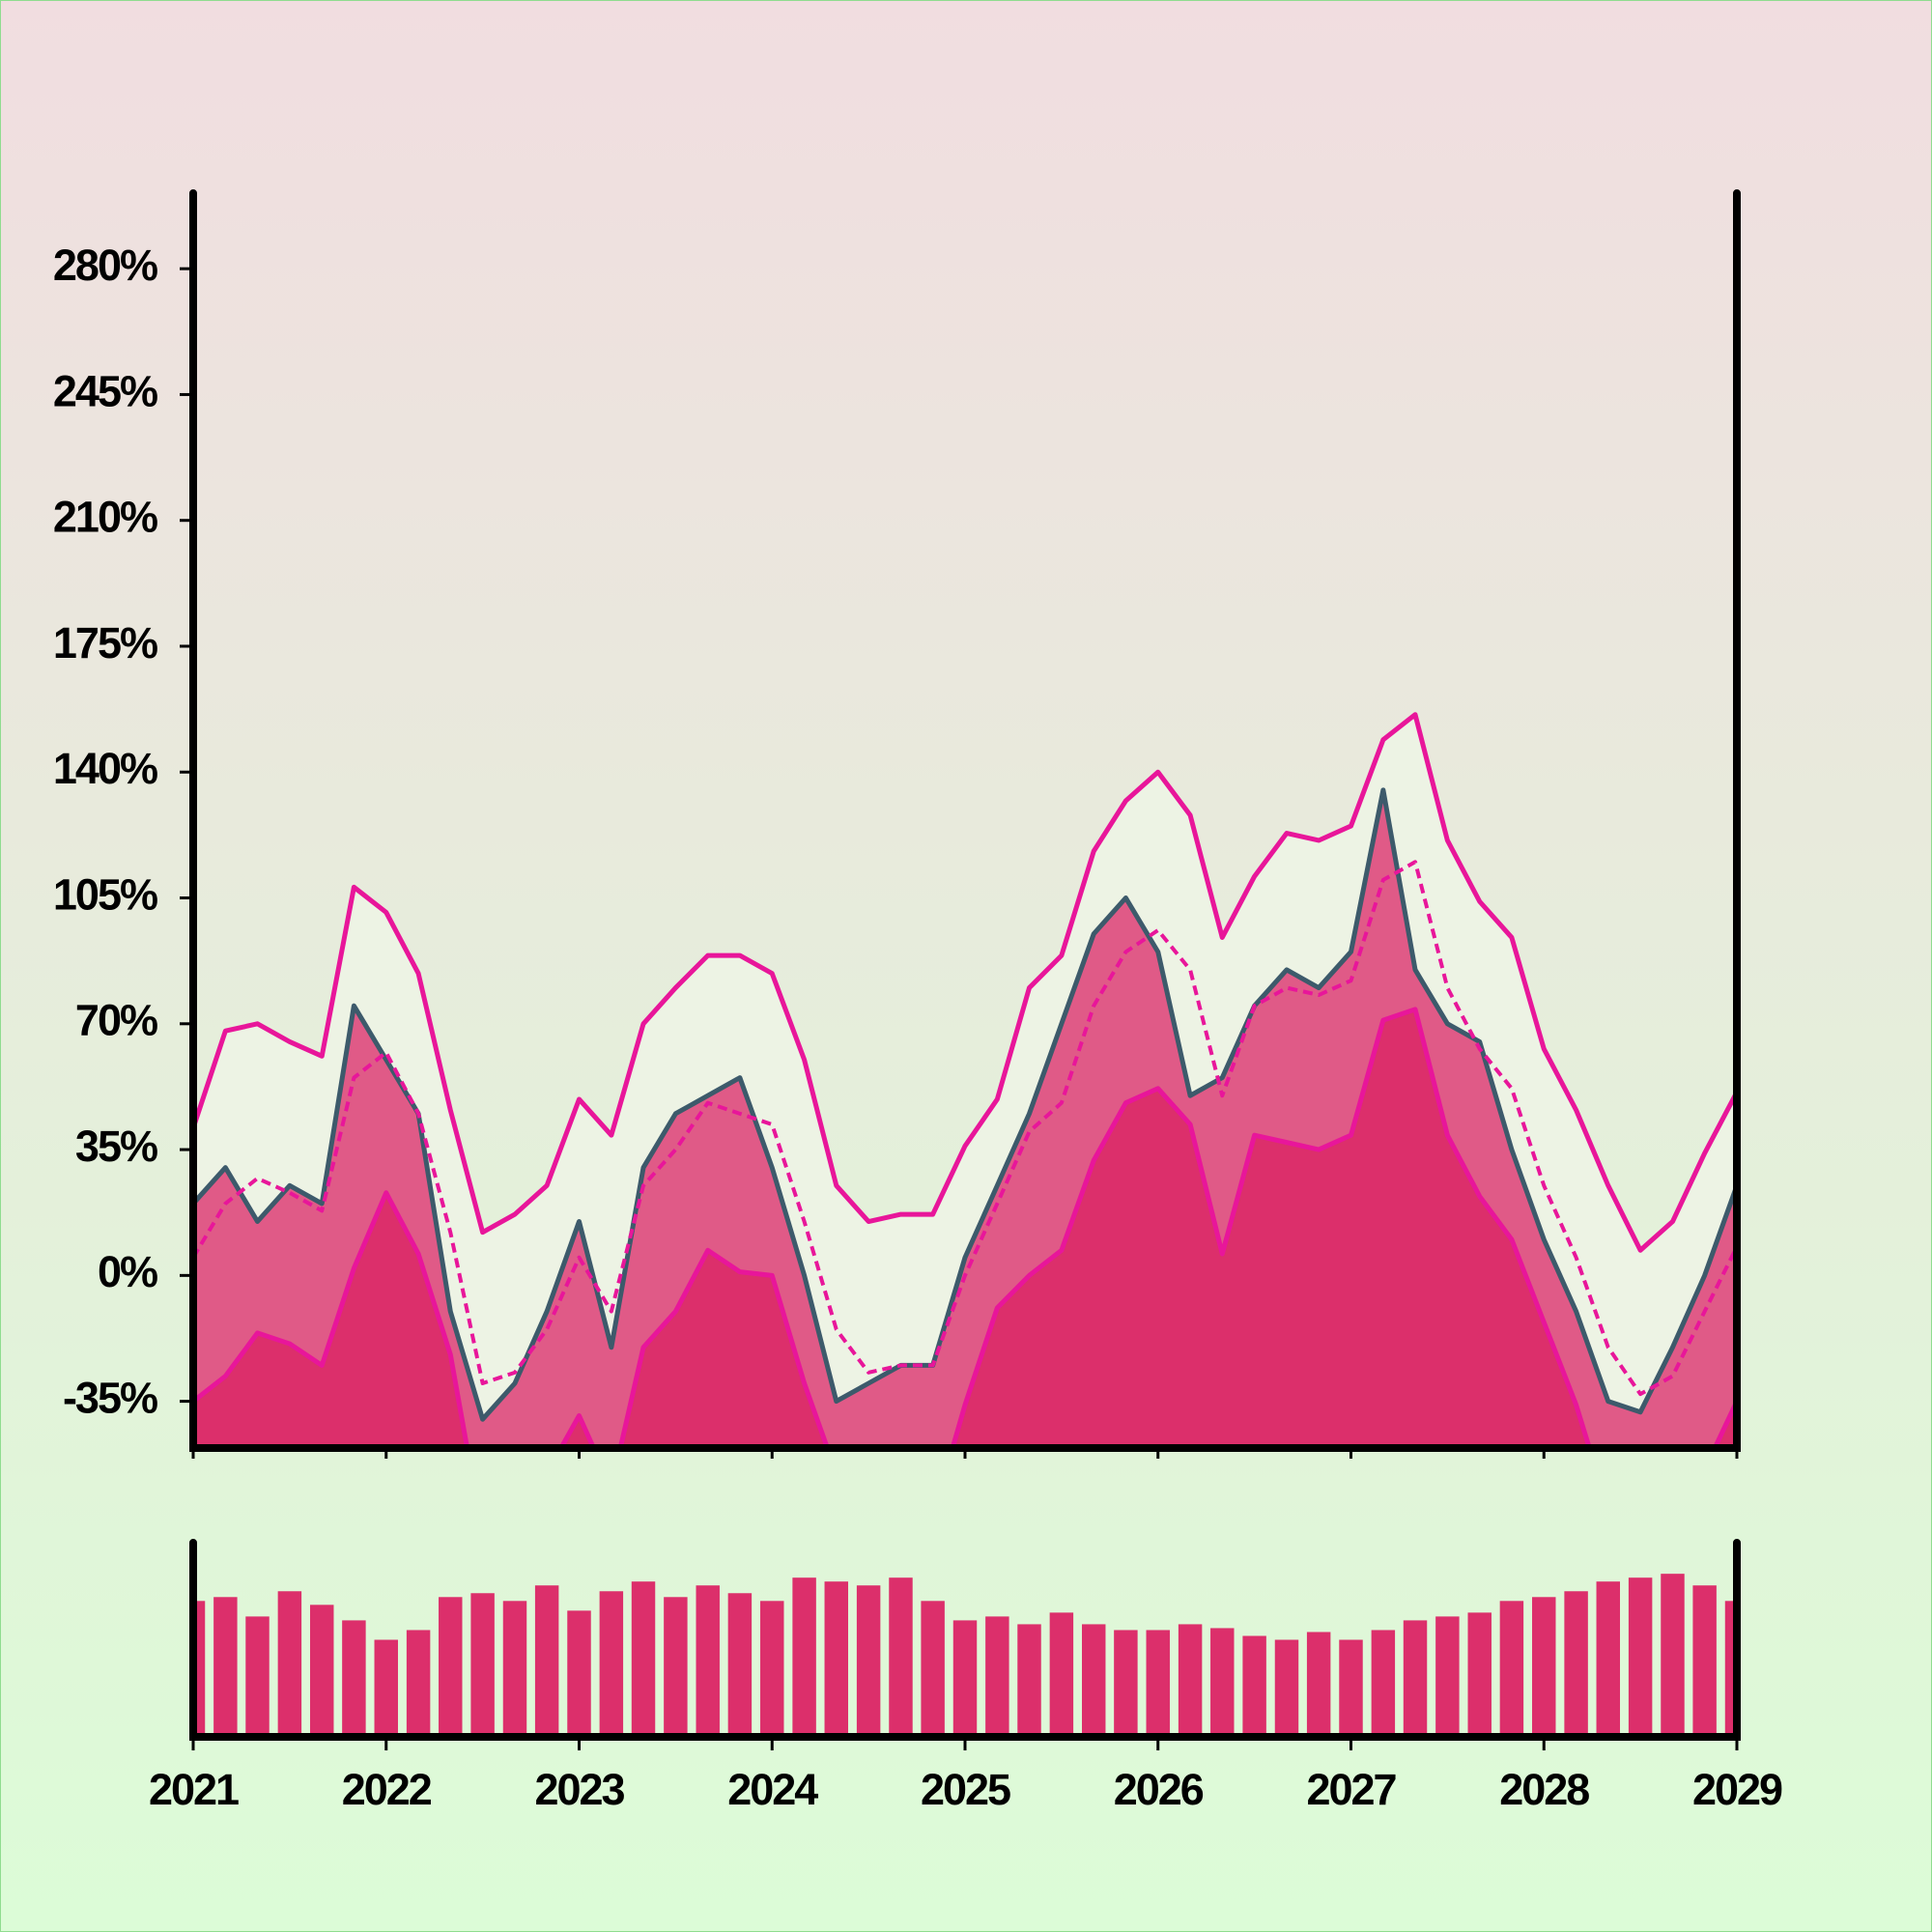  I want to click on x-tick-label: 2026, so click(1159, 1789).